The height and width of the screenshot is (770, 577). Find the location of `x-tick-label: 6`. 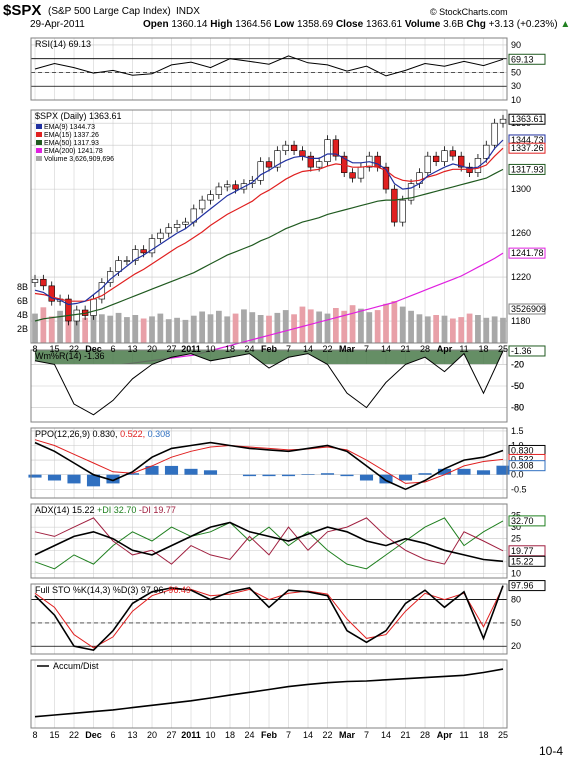

x-tick-label: 6 is located at coordinates (112, 735).